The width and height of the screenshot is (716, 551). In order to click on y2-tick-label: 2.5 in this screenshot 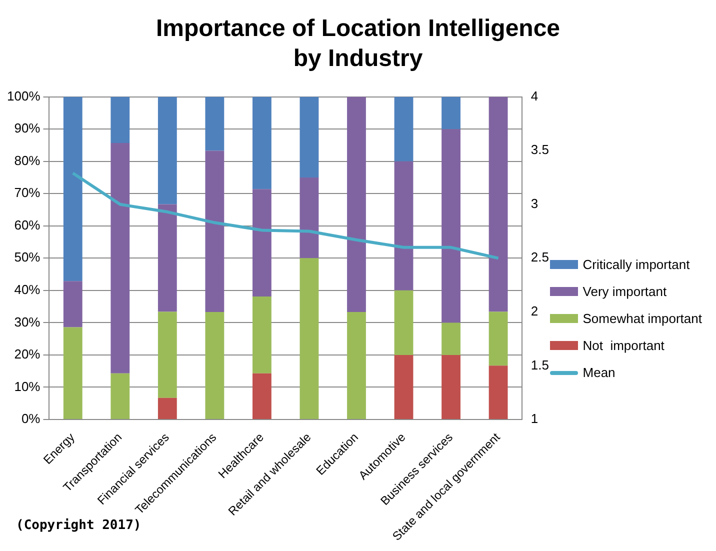, I will do `click(540, 257)`.